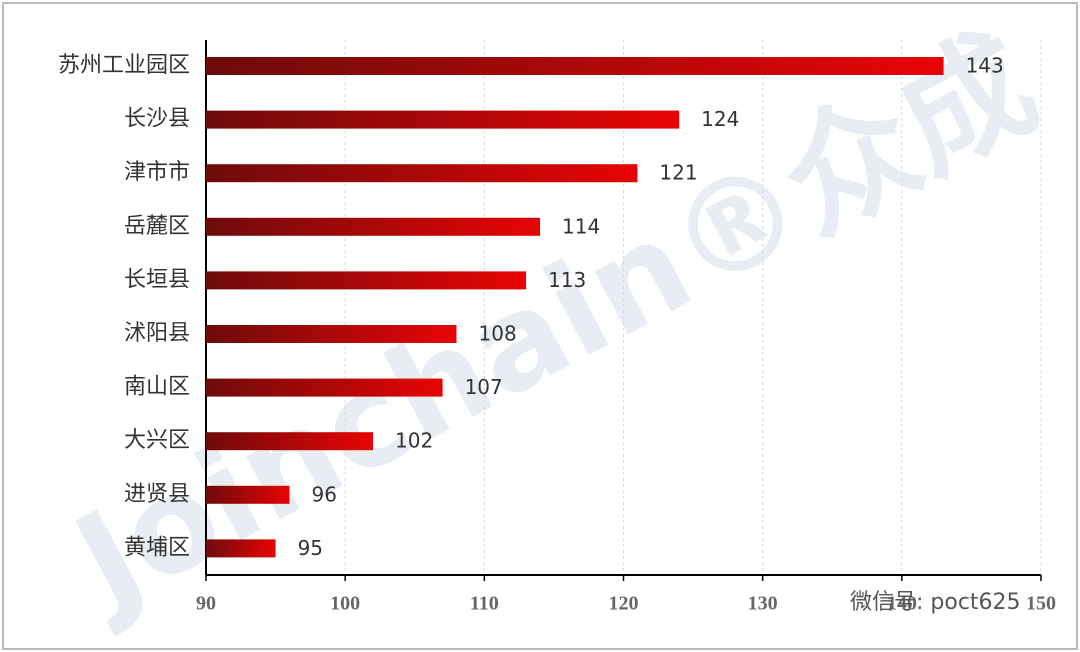  I want to click on value-label: 143, so click(985, 66).